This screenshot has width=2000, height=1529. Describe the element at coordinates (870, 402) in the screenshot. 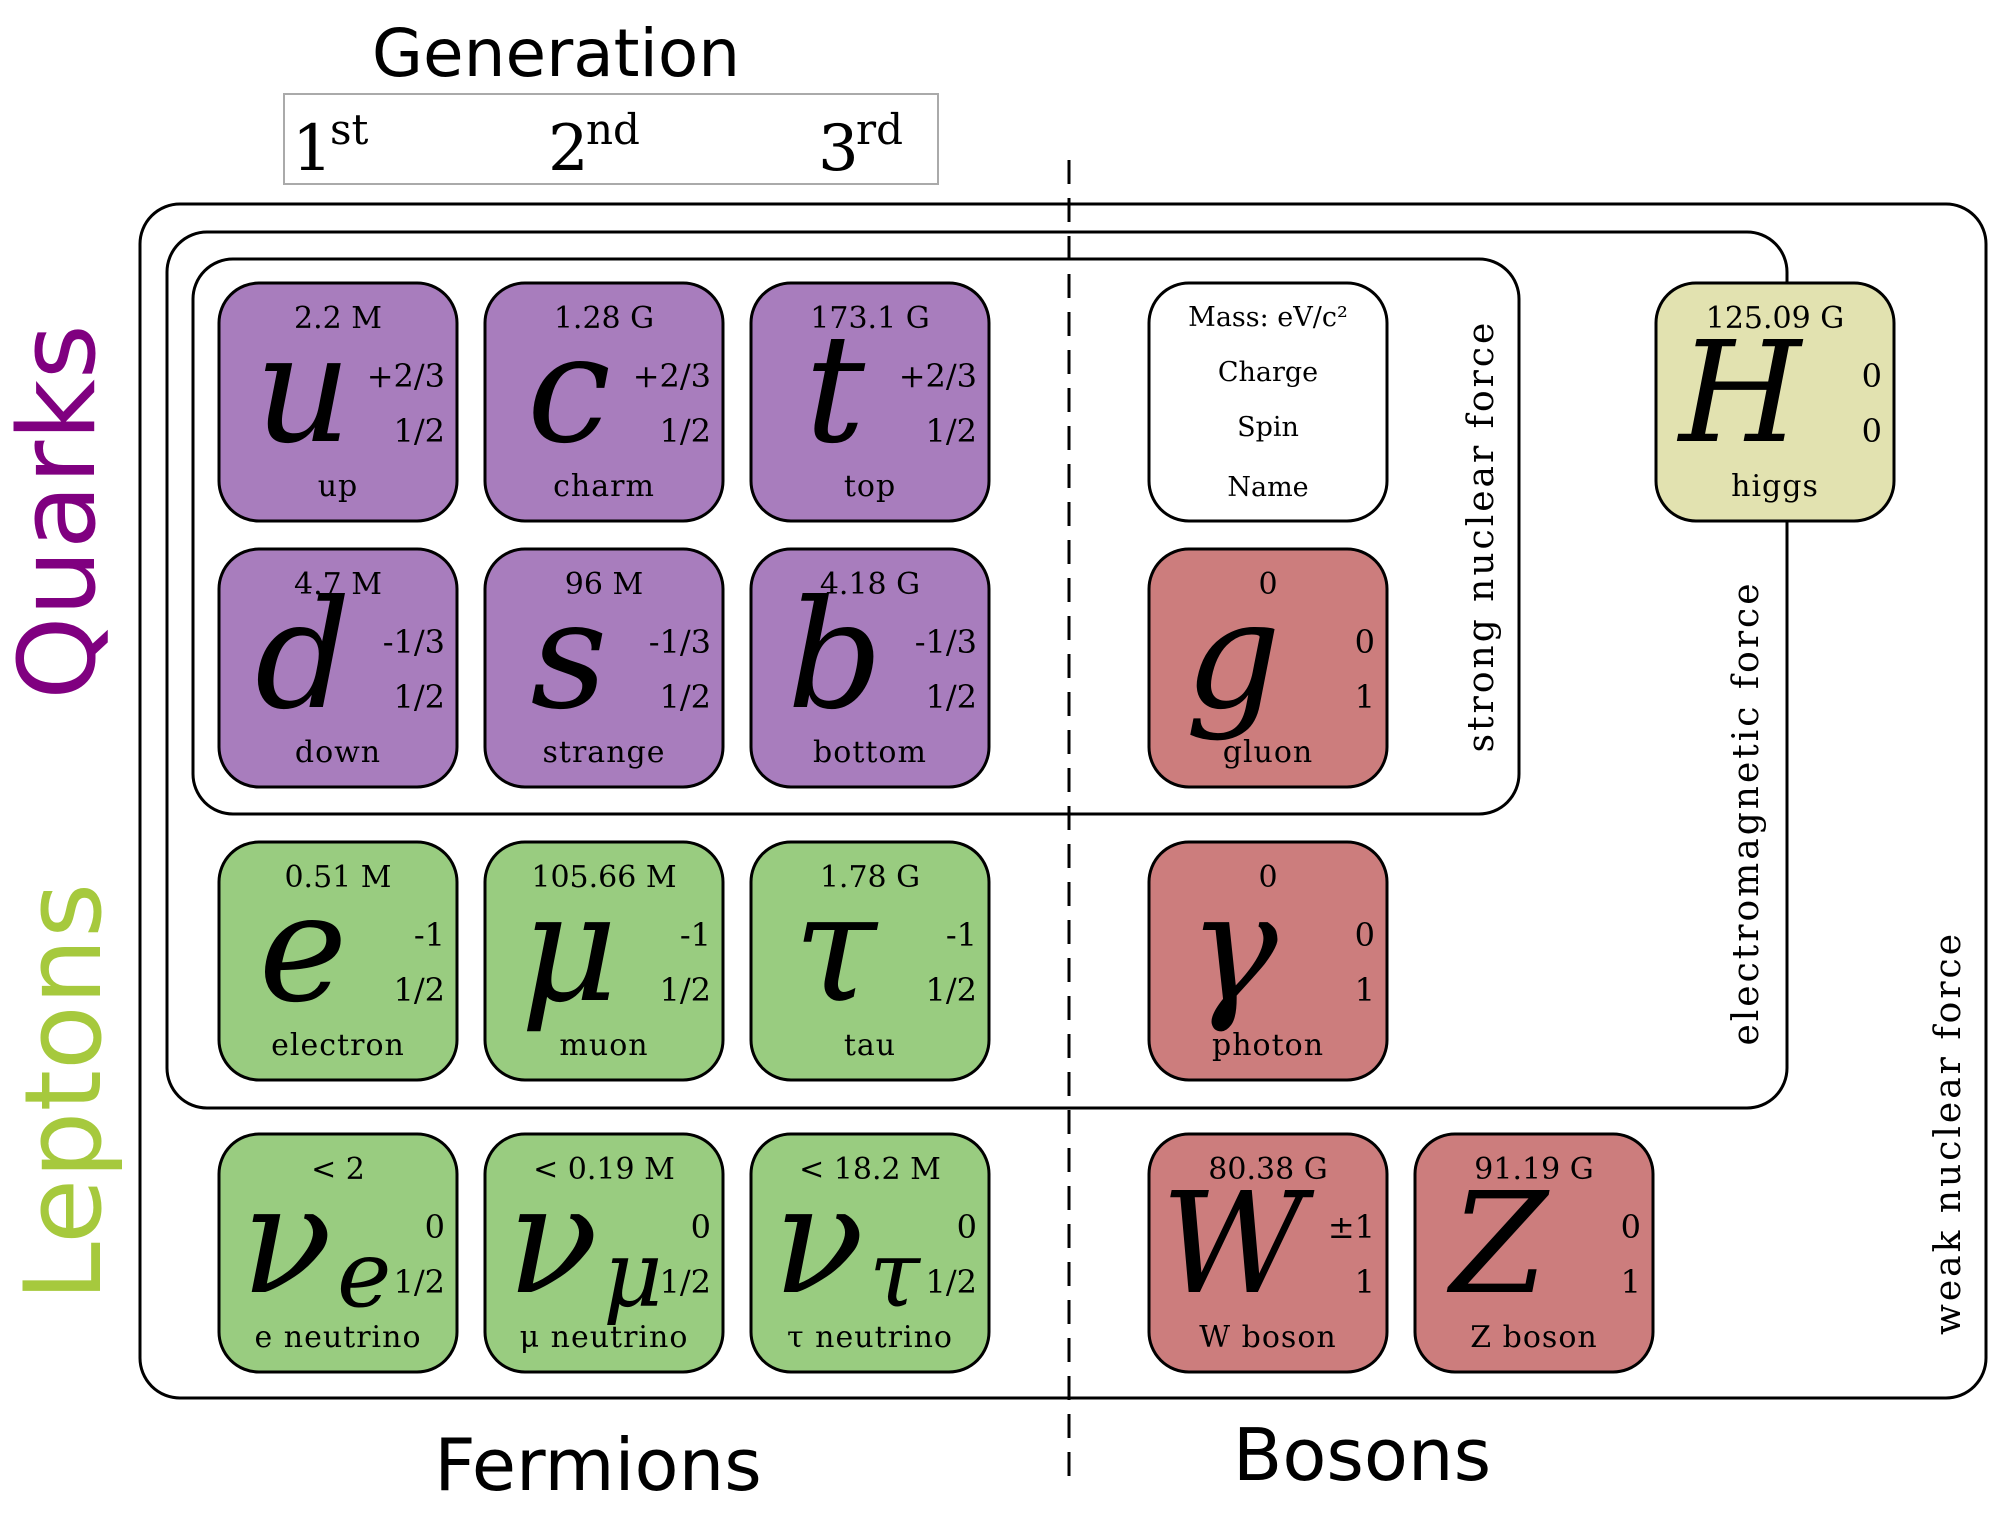

I see `particle-card-top: 173.1 Gt +2/3 1/2 top` at that location.